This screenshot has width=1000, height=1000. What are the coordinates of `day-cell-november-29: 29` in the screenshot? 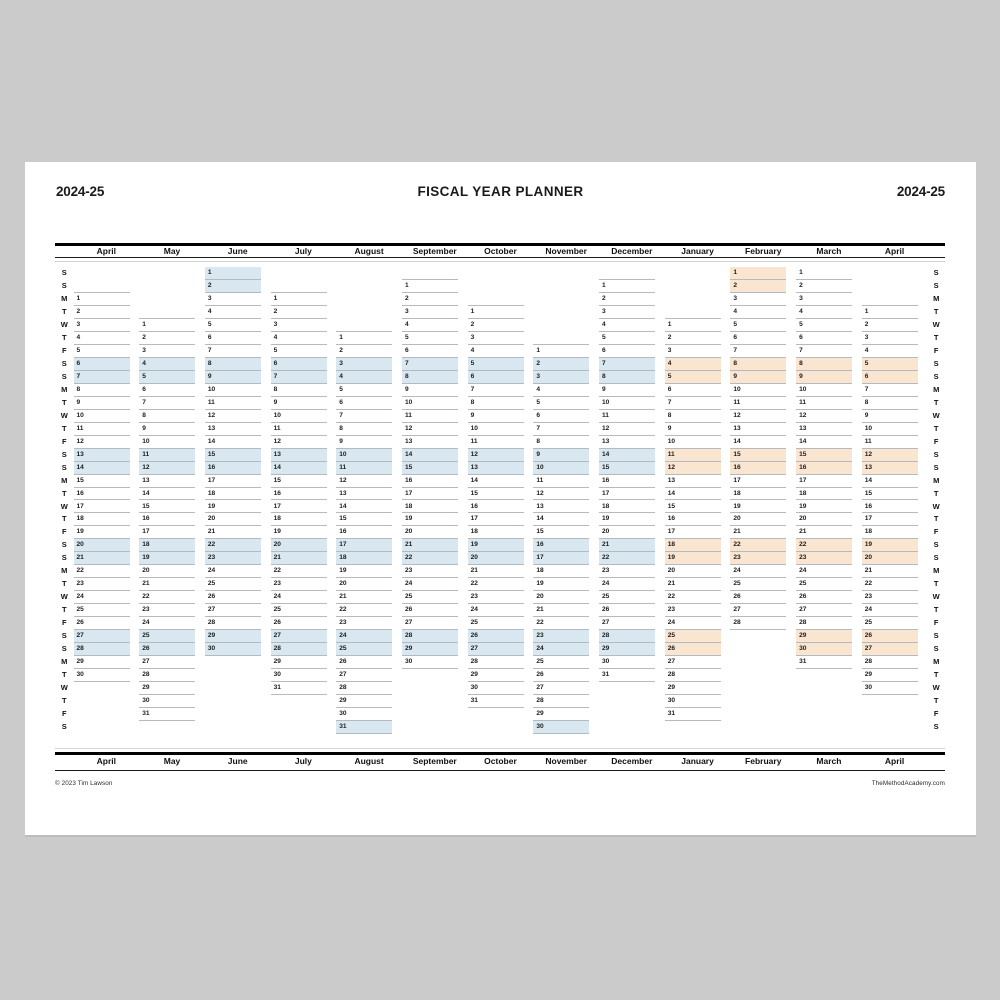 It's located at (561, 715).